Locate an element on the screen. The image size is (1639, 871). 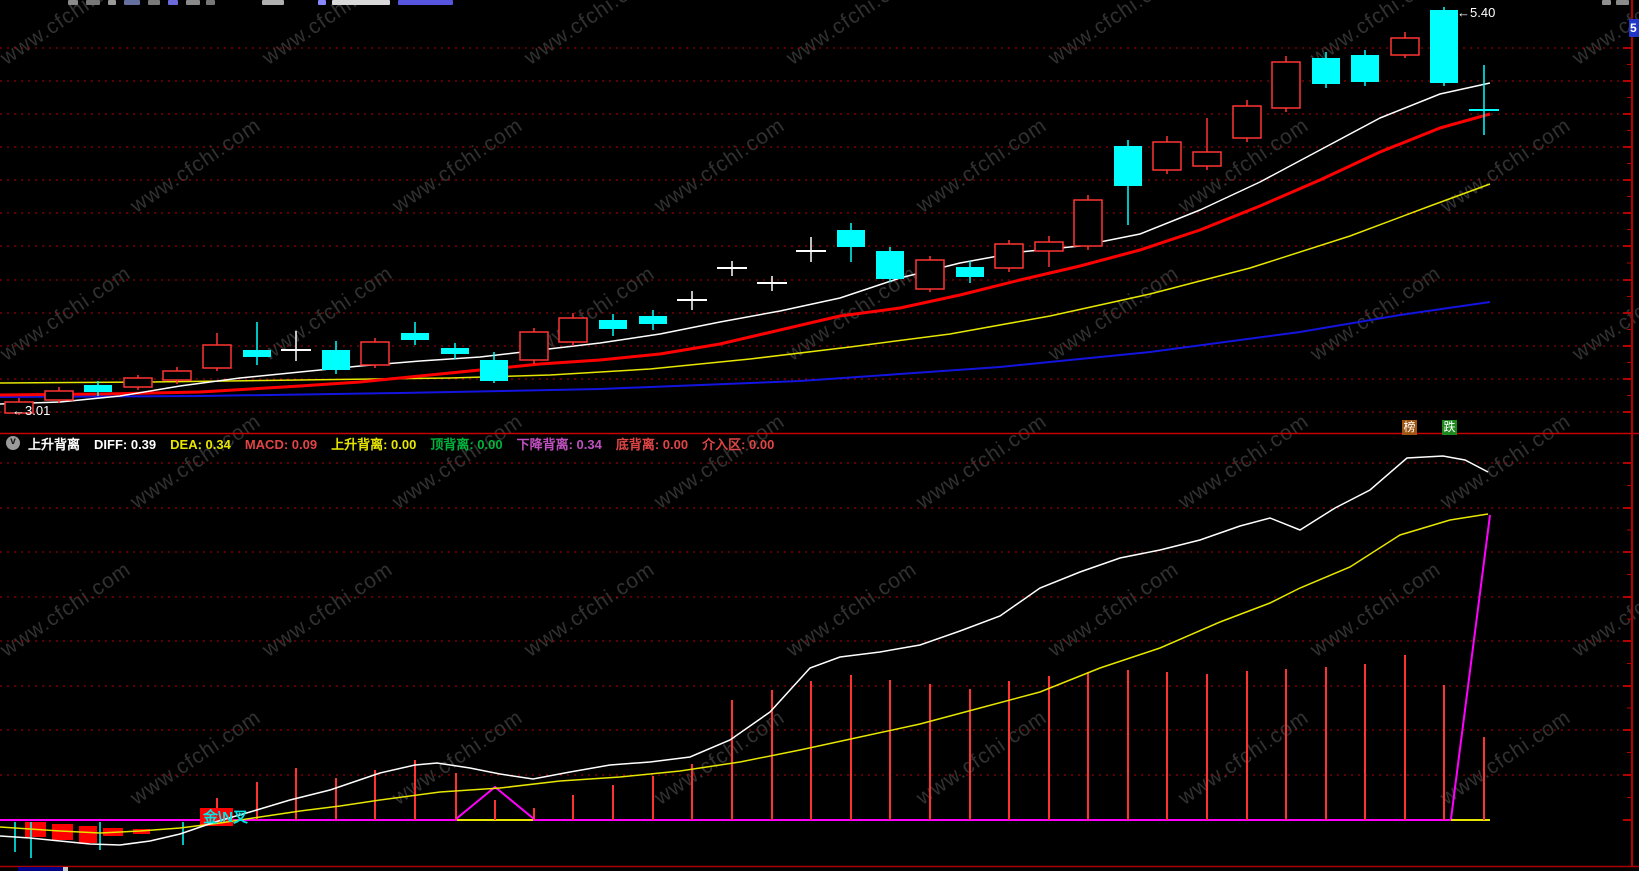
golden-cross-label: 金\N叉 is located at coordinates (226, 817).